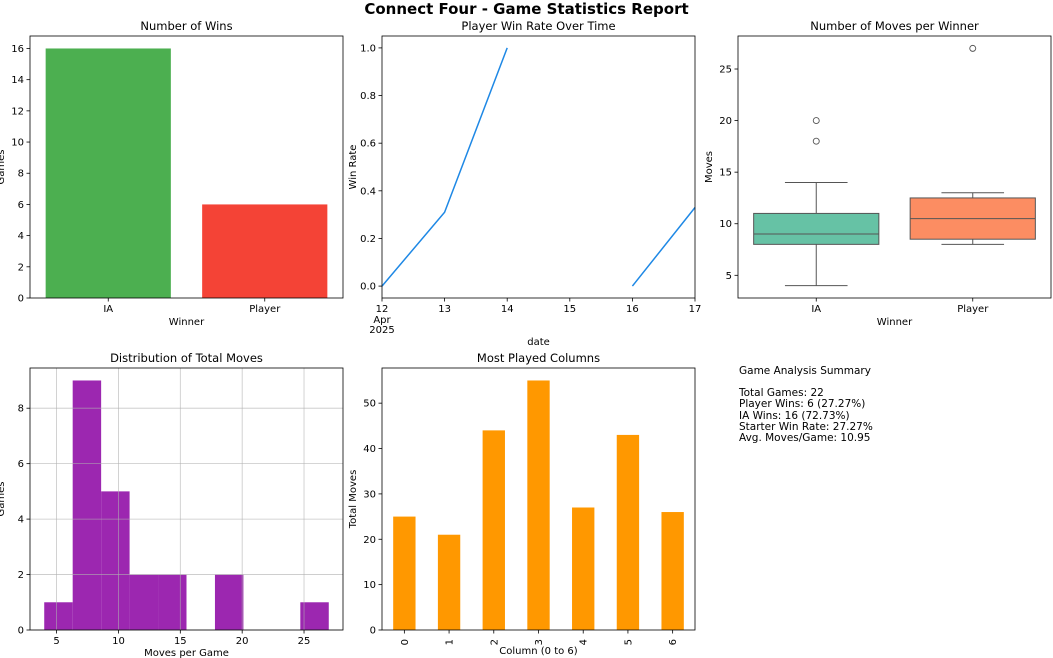  I want to click on y-tick-label: 0.0, so click(368, 287).